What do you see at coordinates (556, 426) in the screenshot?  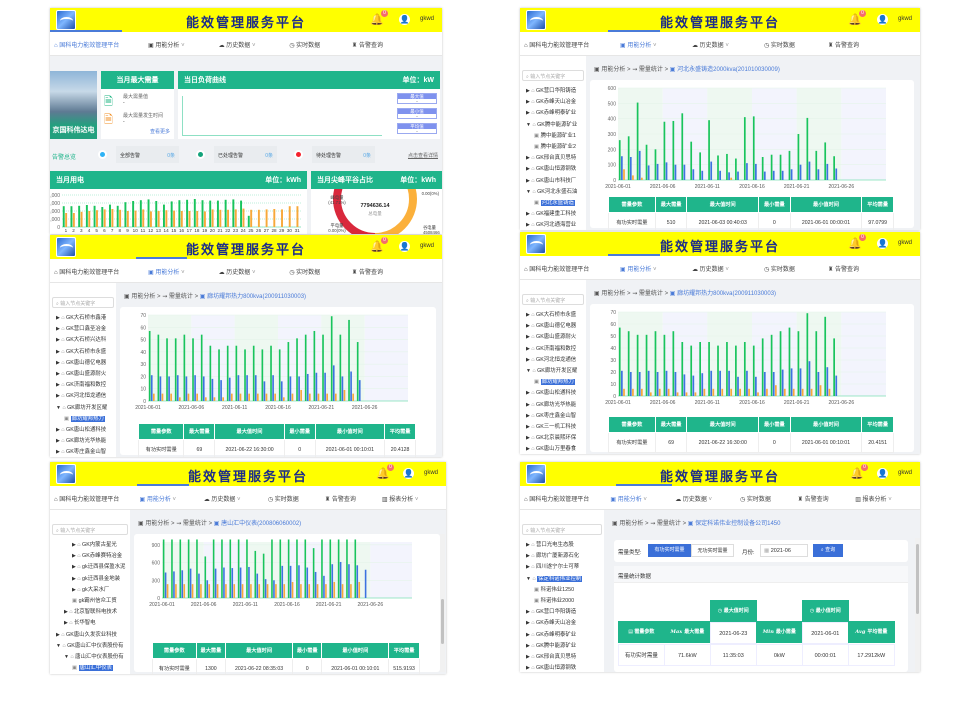 I see `tree-item: ▶ ⌂ GK三一机工科技` at bounding box center [556, 426].